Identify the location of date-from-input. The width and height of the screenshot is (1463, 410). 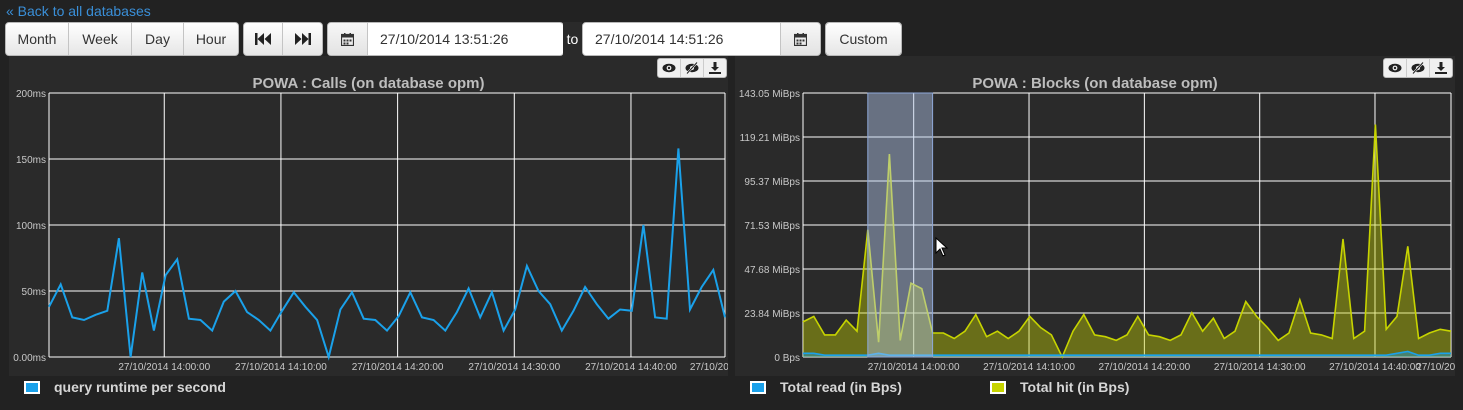
(465, 39).